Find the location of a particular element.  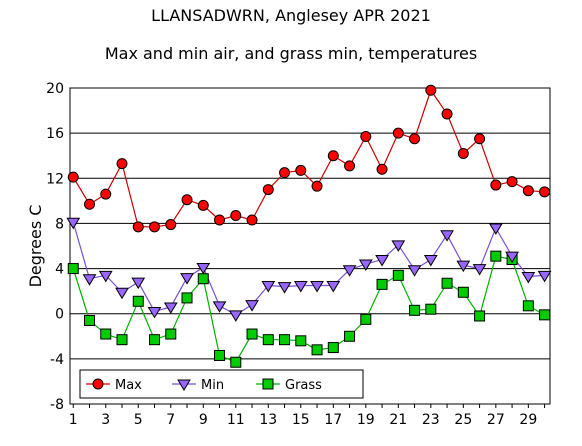

x-tick-label: 15 is located at coordinates (301, 420).